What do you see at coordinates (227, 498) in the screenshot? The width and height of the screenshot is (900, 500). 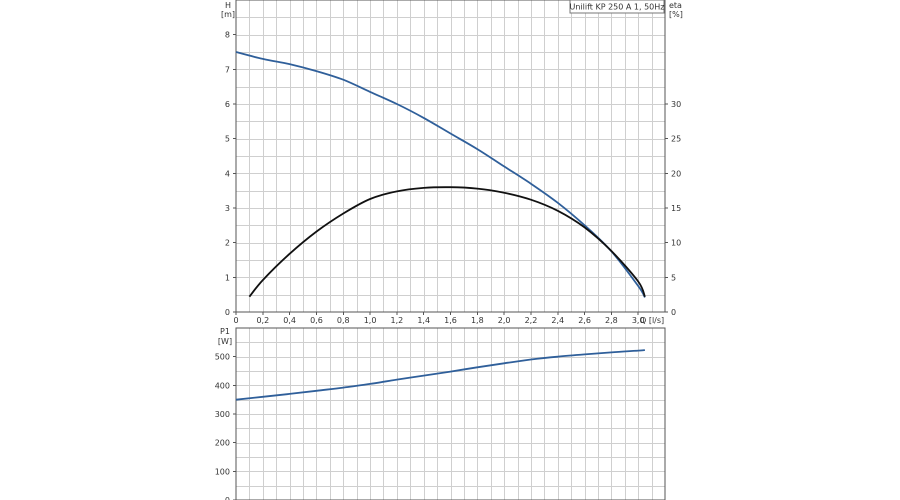 I see `p1-tick-label: 0` at bounding box center [227, 498].